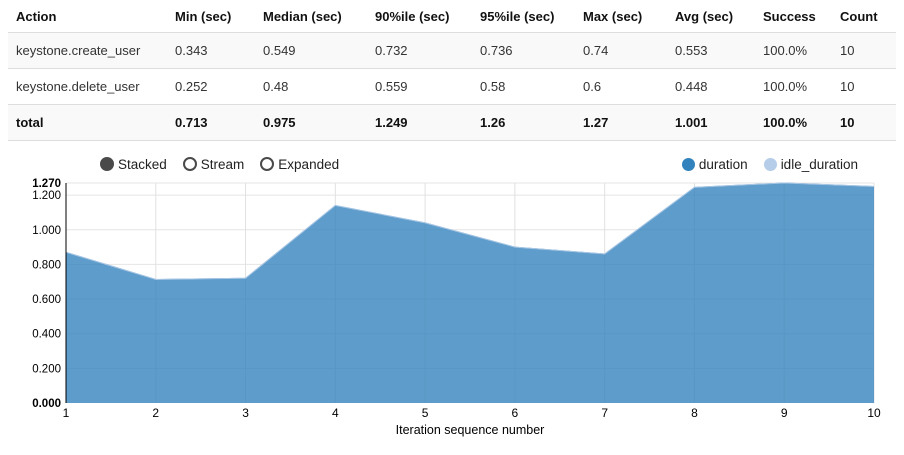 The height and width of the screenshot is (455, 904). I want to click on table-cell: 0.732, so click(419, 50).